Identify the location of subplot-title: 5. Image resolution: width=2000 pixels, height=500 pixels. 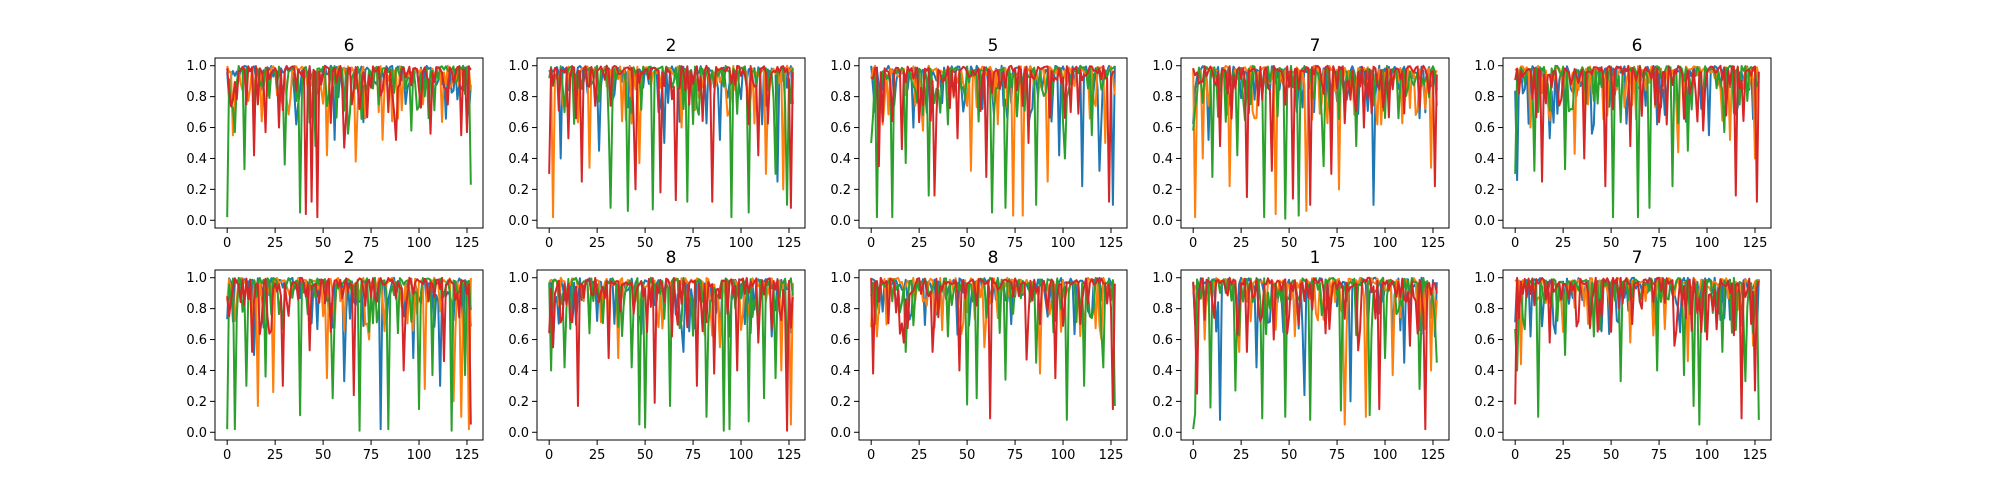
(993, 46).